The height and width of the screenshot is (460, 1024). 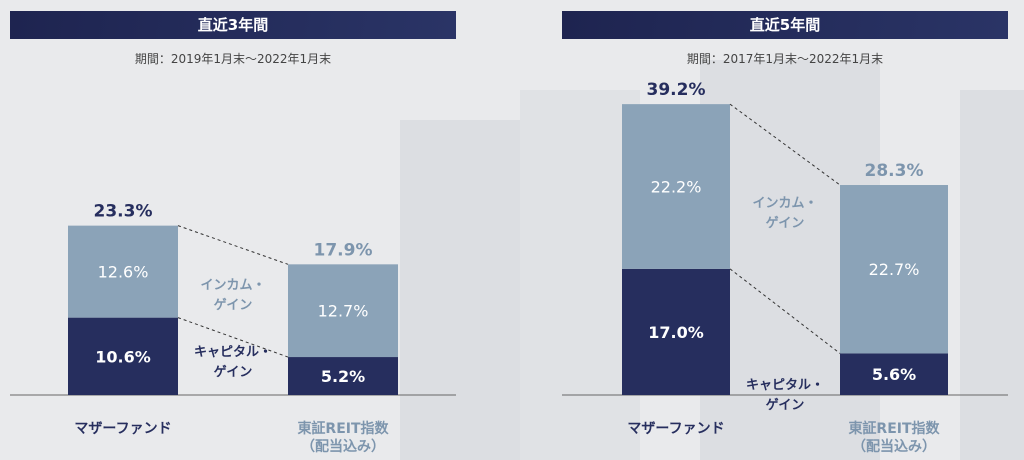 What do you see at coordinates (785, 25) in the screenshot?
I see `panel-title-5y: 直近5年間` at bounding box center [785, 25].